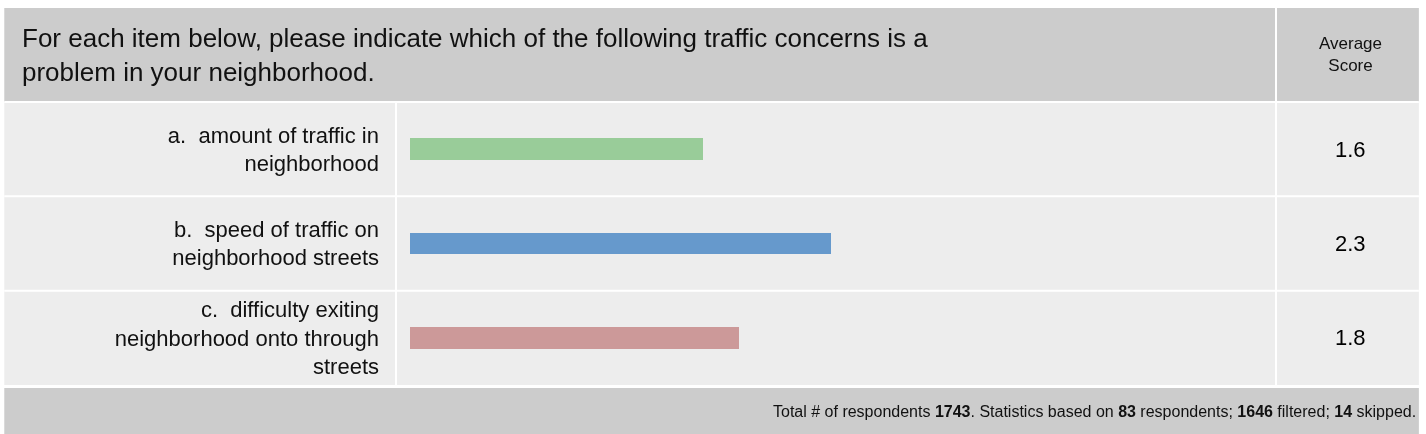  Describe the element at coordinates (1351, 55) in the screenshot. I see `text: Average Score` at that location.